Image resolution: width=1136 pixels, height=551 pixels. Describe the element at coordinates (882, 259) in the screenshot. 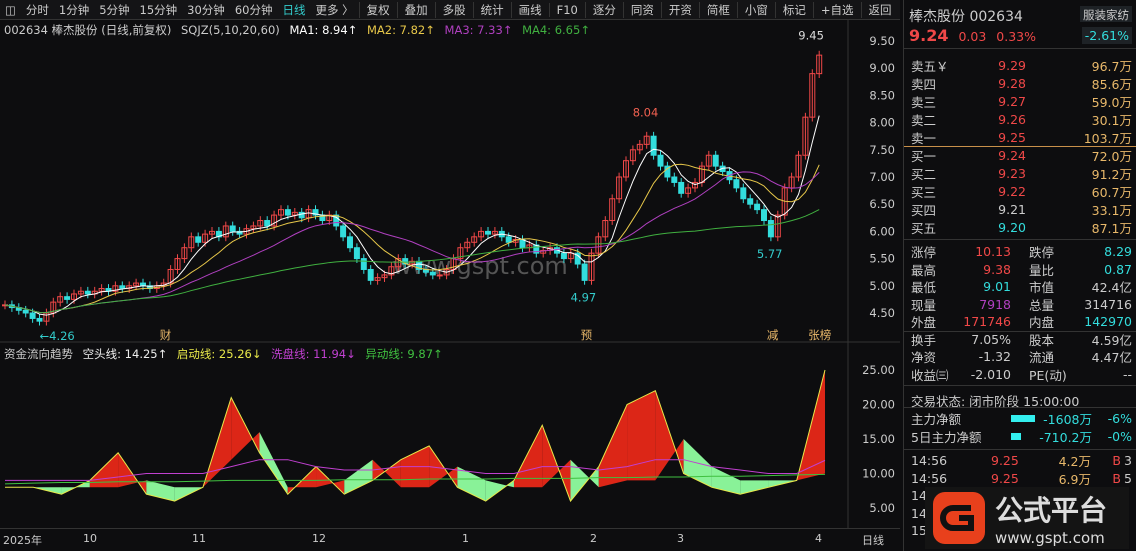

I see `price-tick: 5.50` at that location.